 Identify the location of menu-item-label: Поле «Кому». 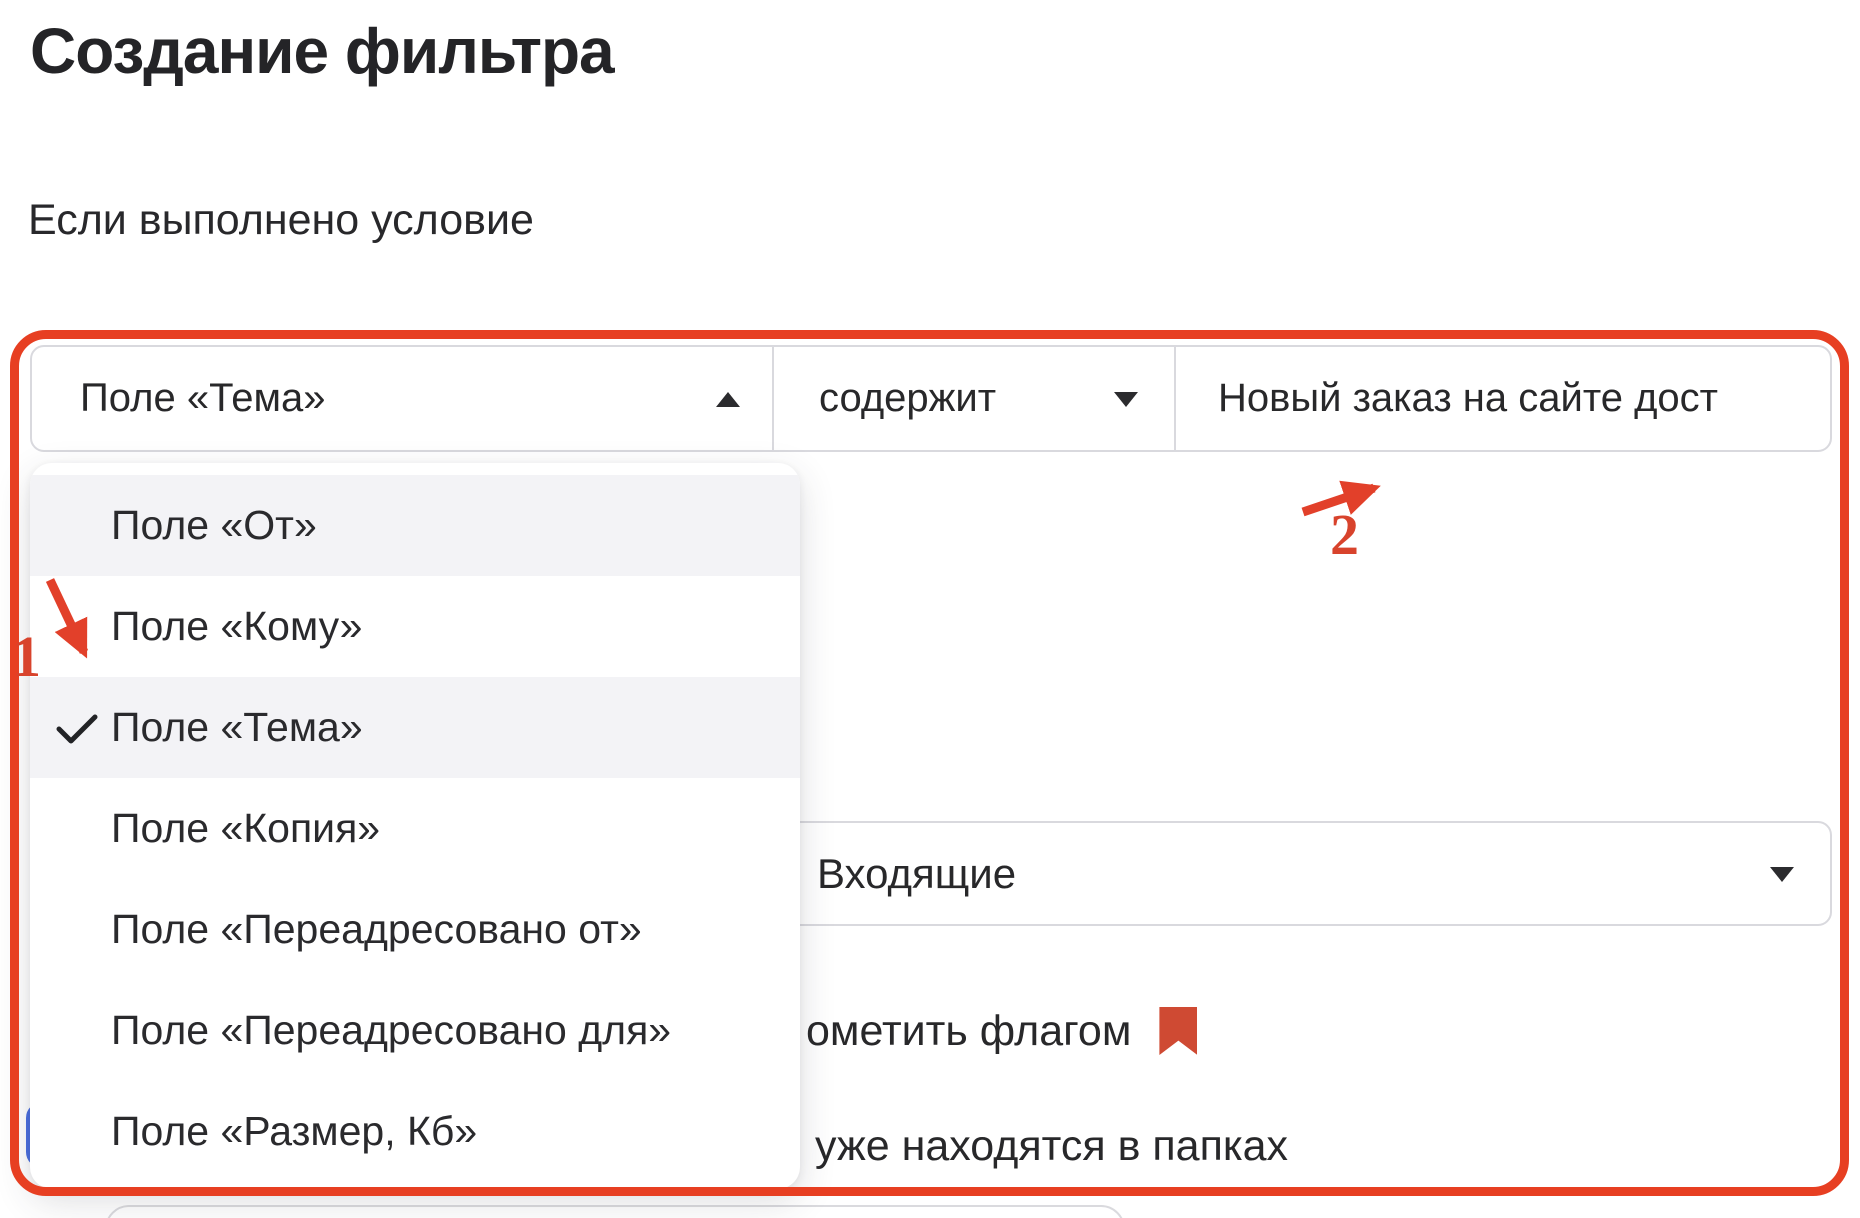
(237, 626).